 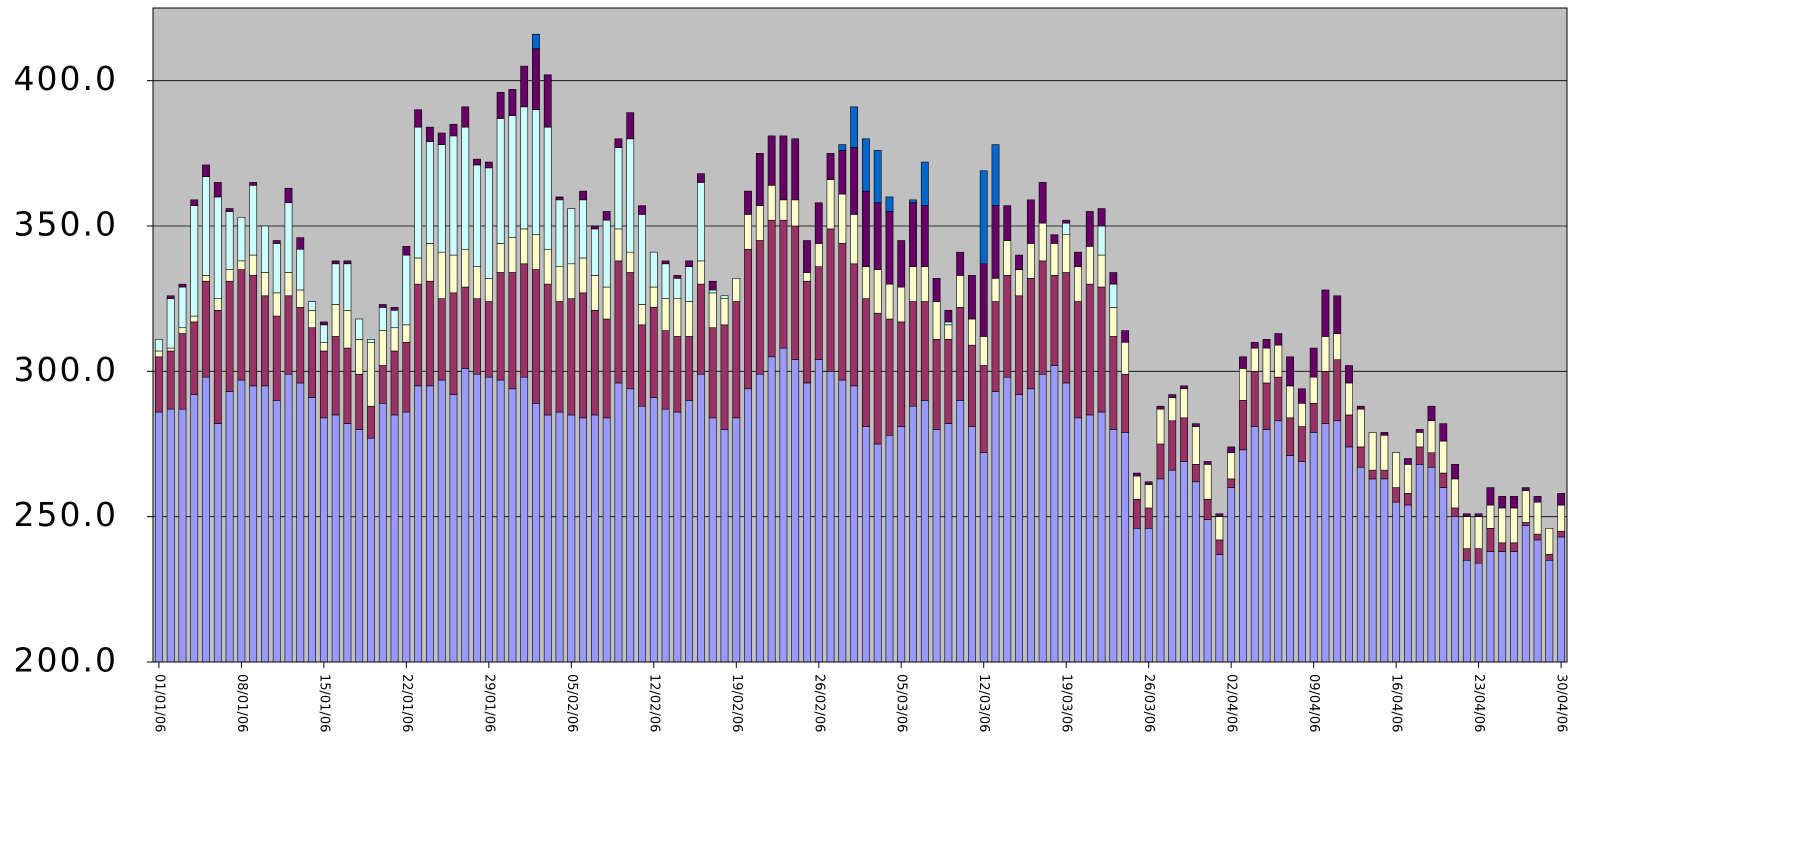 What do you see at coordinates (653, 703) in the screenshot?
I see `x-tick-label: 12/02/06` at bounding box center [653, 703].